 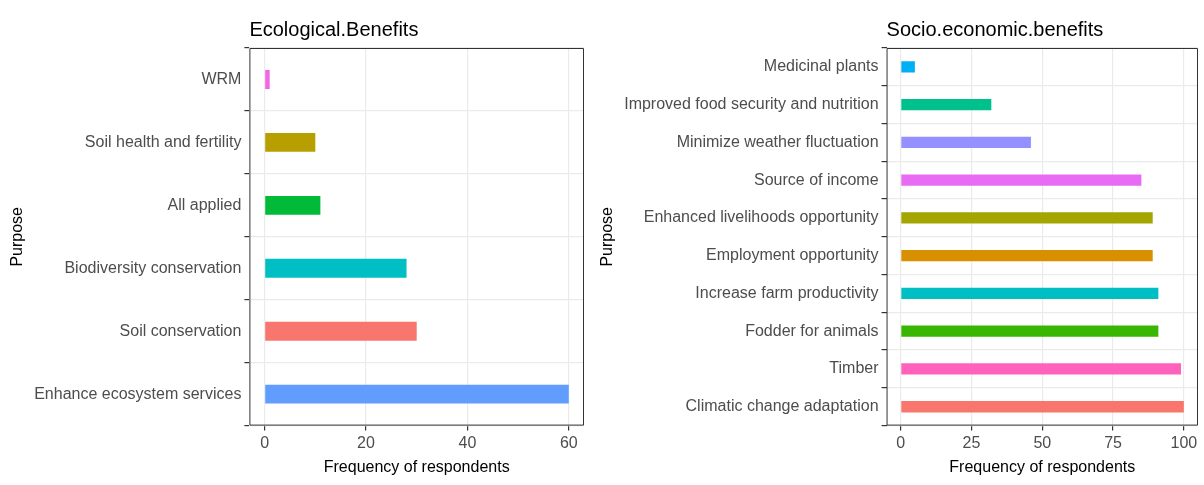 I want to click on y-tick-label: Soil health and fertility, so click(x=163, y=141).